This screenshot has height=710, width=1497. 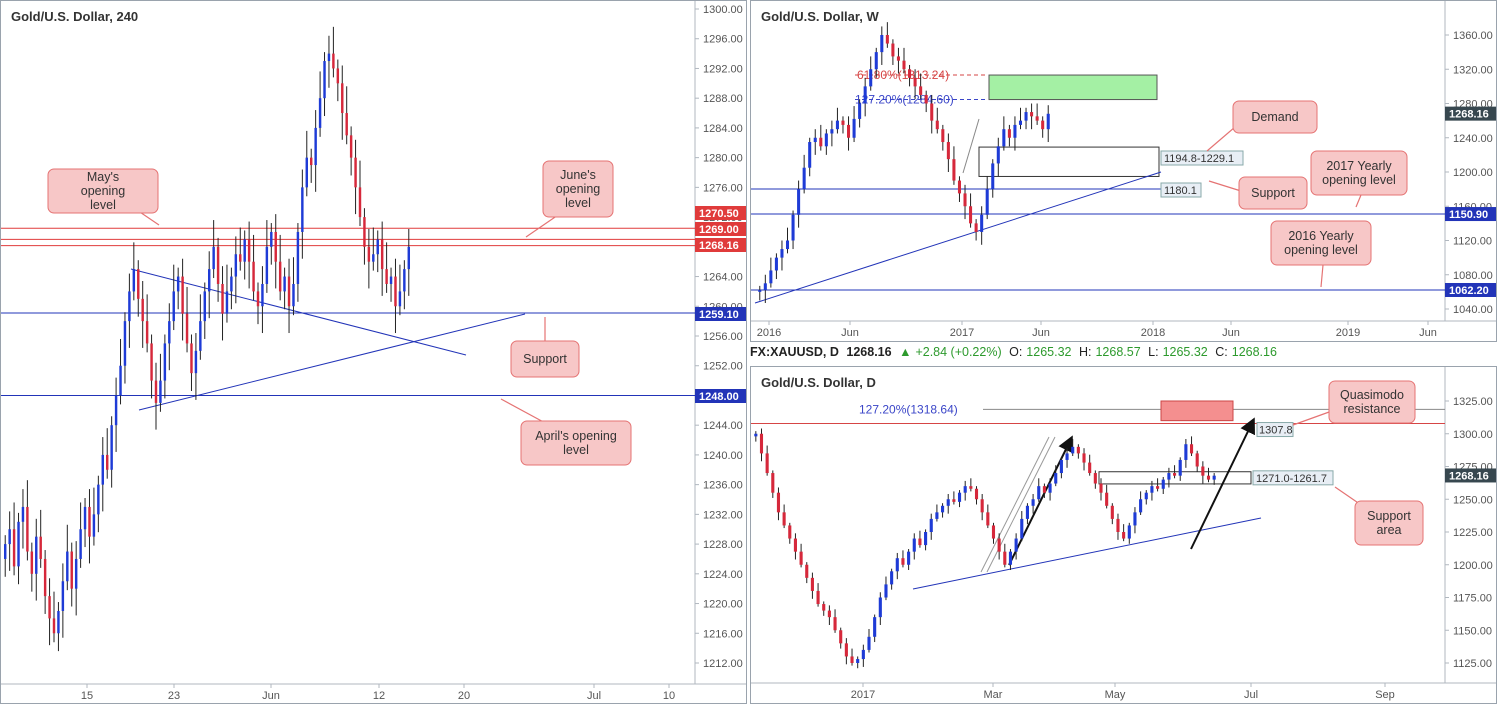 What do you see at coordinates (1258, 193) in the screenshot?
I see `w-callout-support: Support` at bounding box center [1258, 193].